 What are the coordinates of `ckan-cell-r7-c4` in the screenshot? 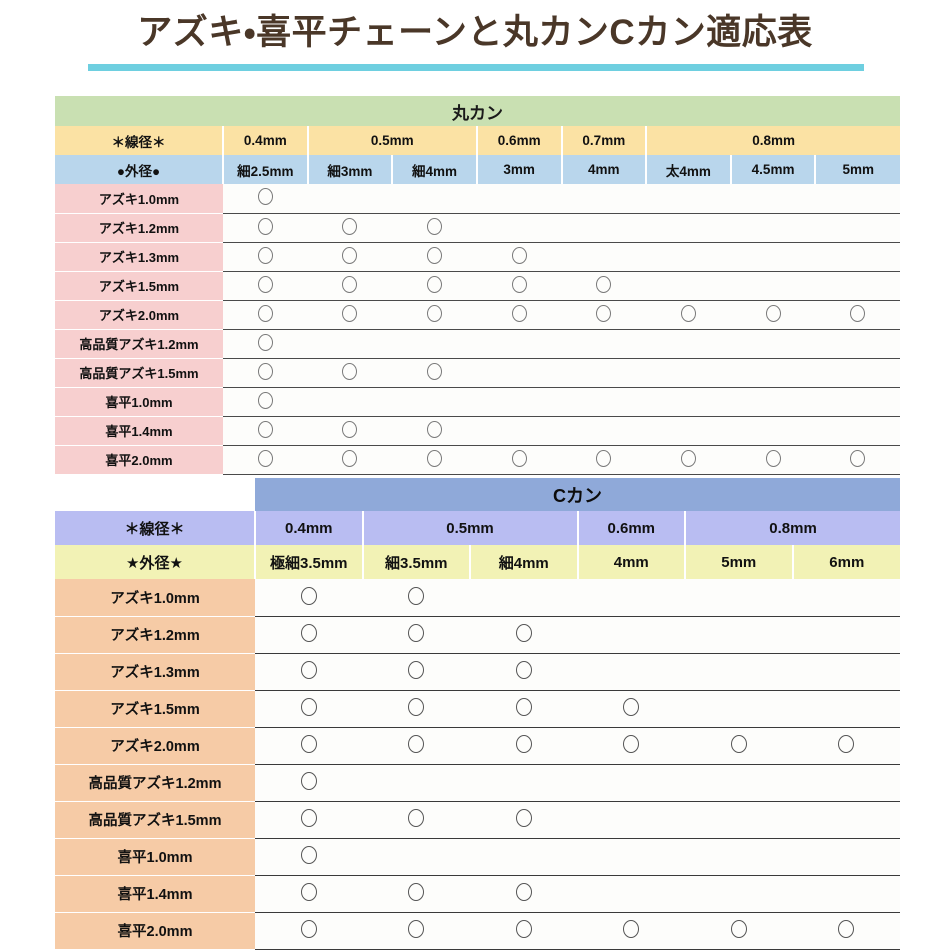 It's located at (739, 857).